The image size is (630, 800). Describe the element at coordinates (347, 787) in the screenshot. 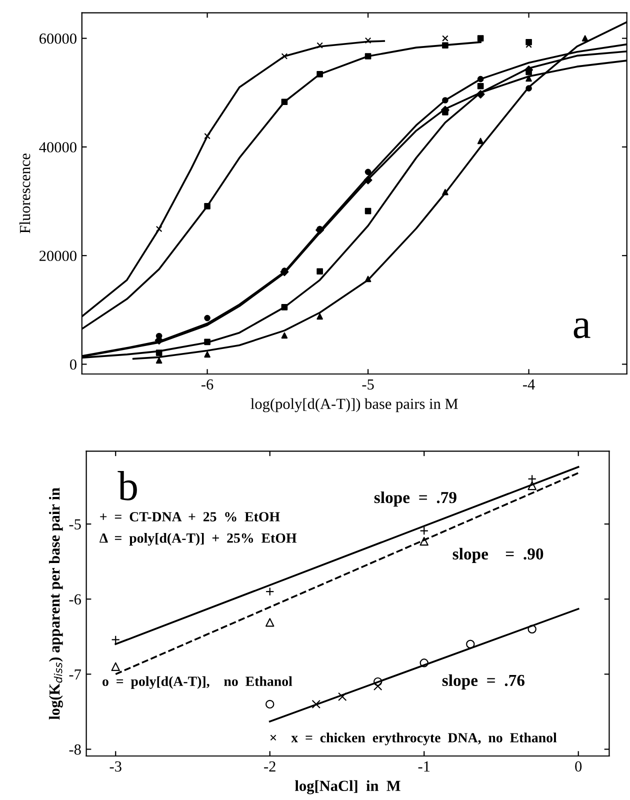

I see `x-axis-title: log[NaCl] in M` at that location.